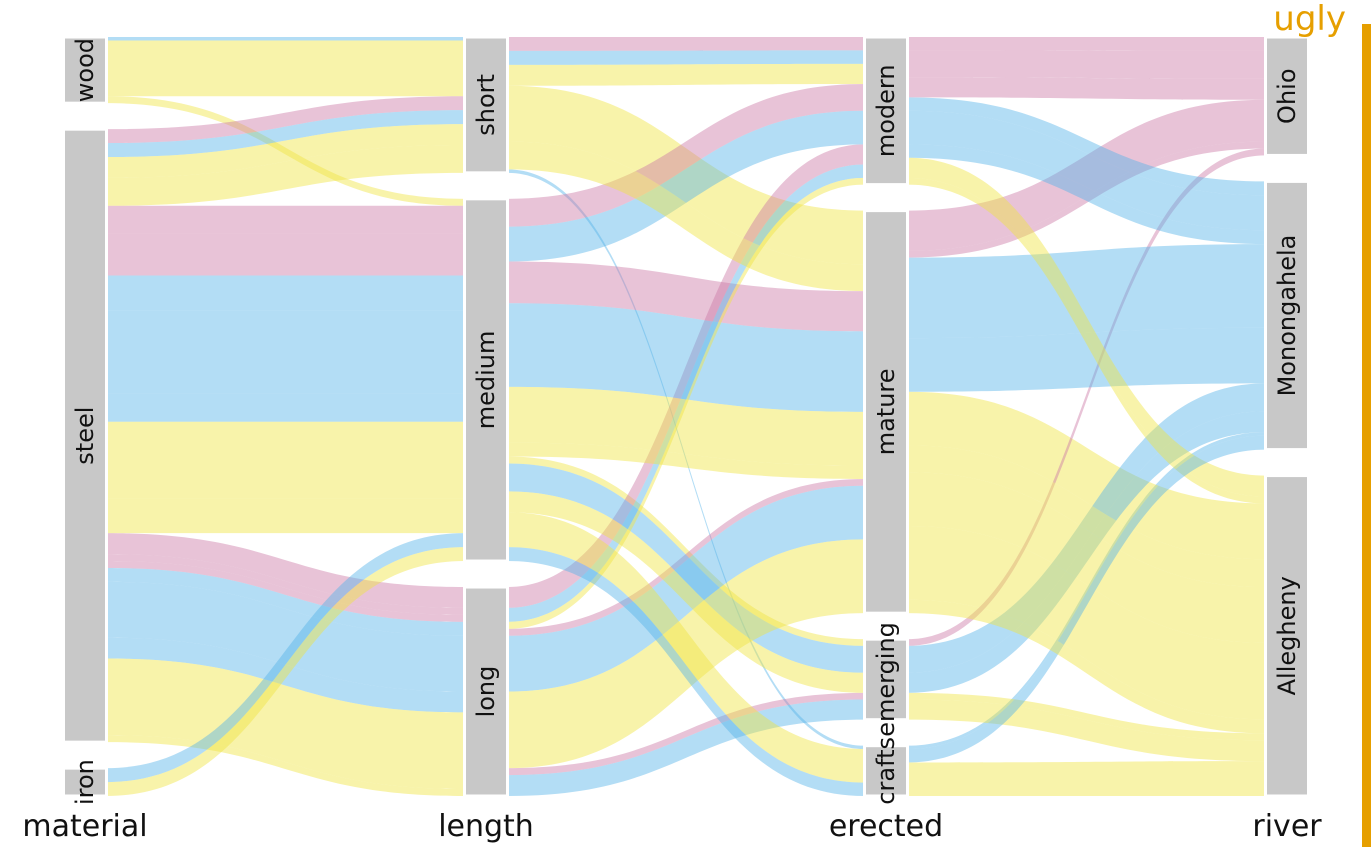  I want to click on plot-tag: ugly, so click(1309, 19).